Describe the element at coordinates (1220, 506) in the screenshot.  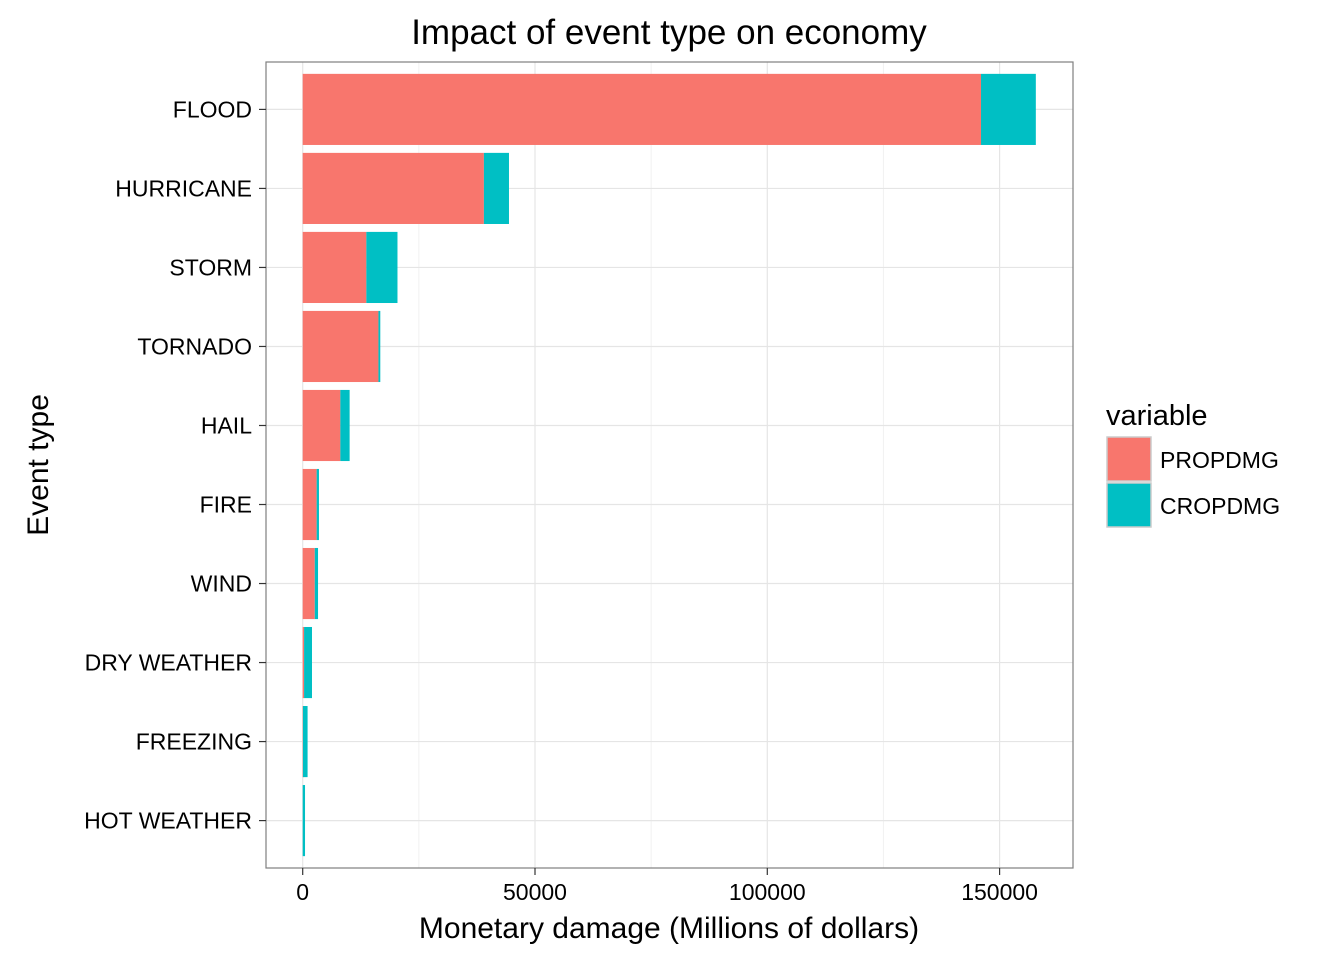
I see `legend-label-cropdmg: CROPDMG` at that location.